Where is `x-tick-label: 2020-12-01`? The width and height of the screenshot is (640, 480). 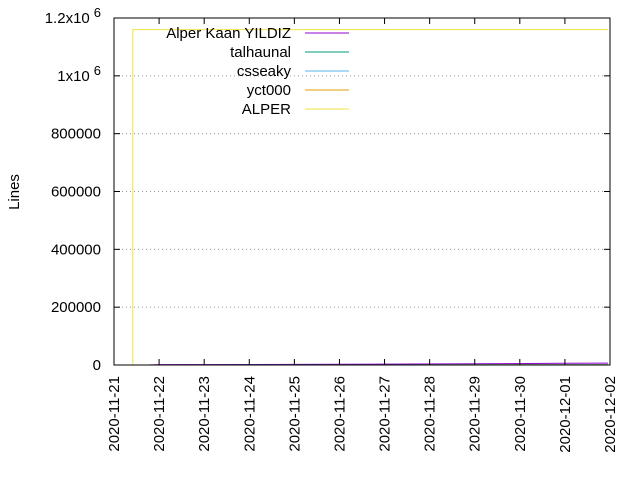 x-tick-label: 2020-12-01 is located at coordinates (565, 414).